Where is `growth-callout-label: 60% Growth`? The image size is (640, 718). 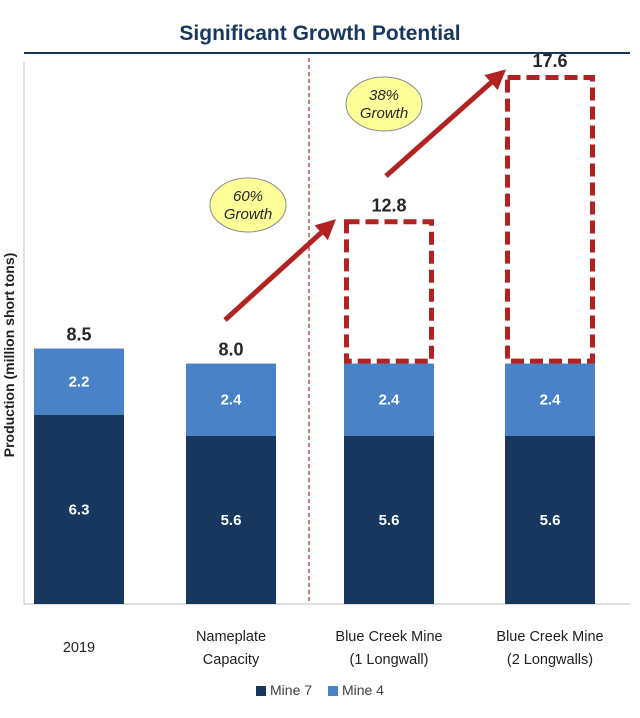 growth-callout-label: 60% Growth is located at coordinates (248, 205).